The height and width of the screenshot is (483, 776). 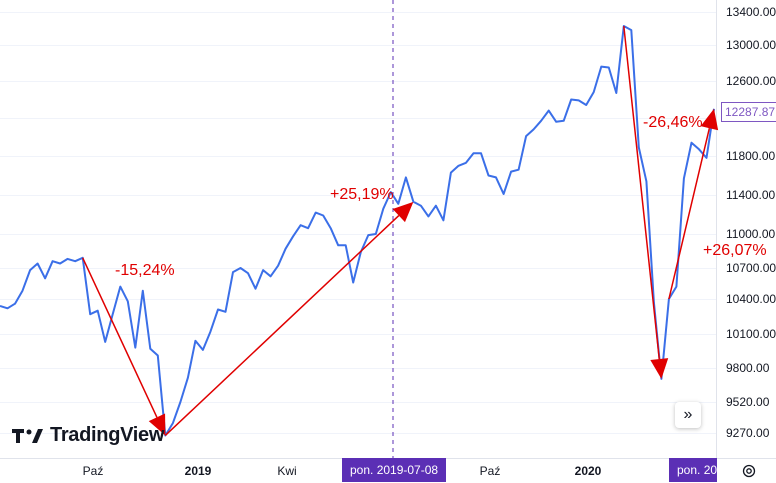 What do you see at coordinates (751, 299) in the screenshot?
I see `y-tick-label: 10400.00` at bounding box center [751, 299].